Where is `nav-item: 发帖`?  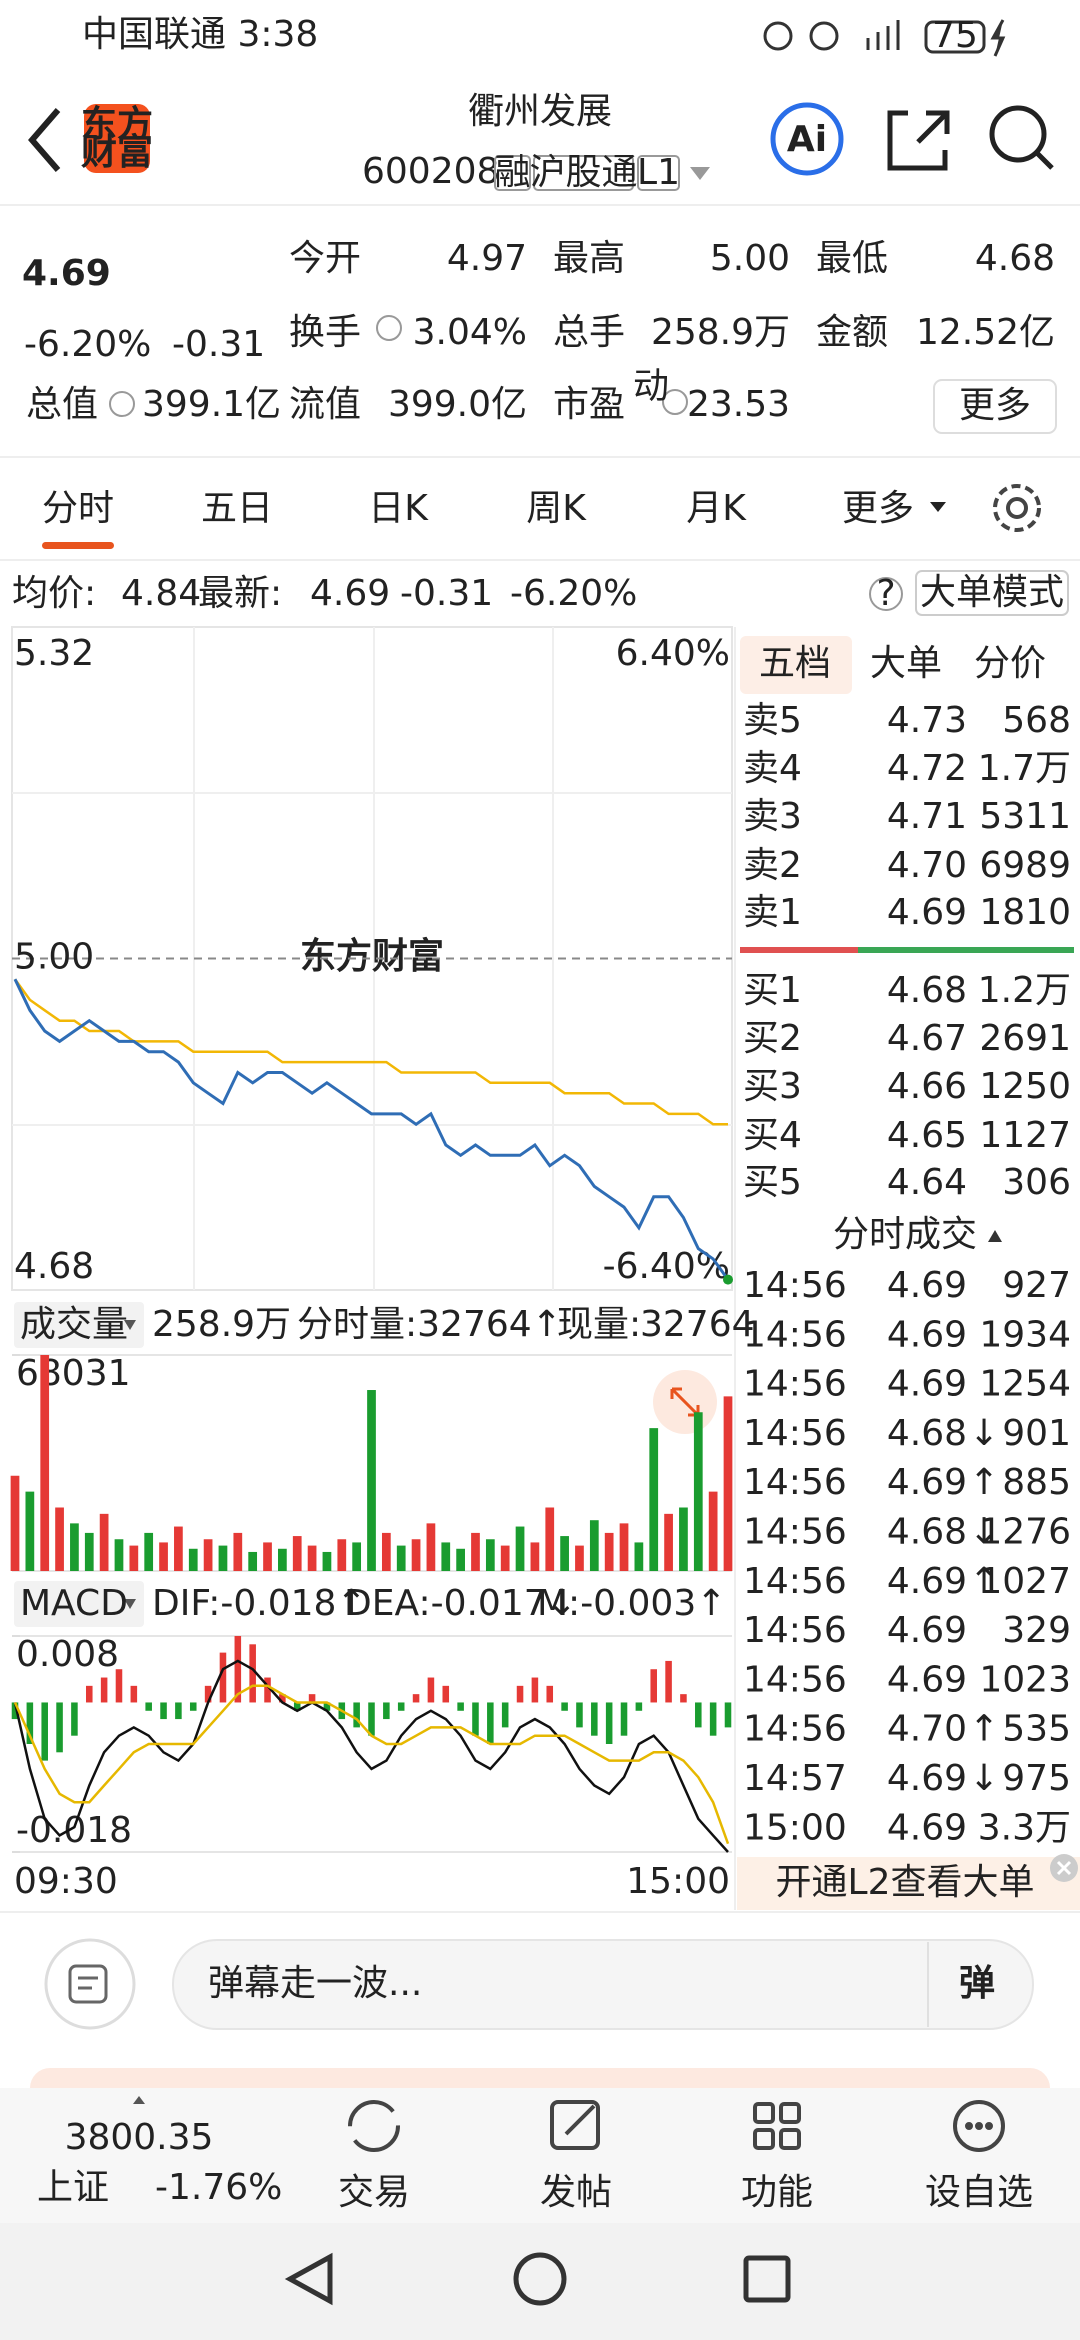
nav-item: 发帖 is located at coordinates (576, 2192).